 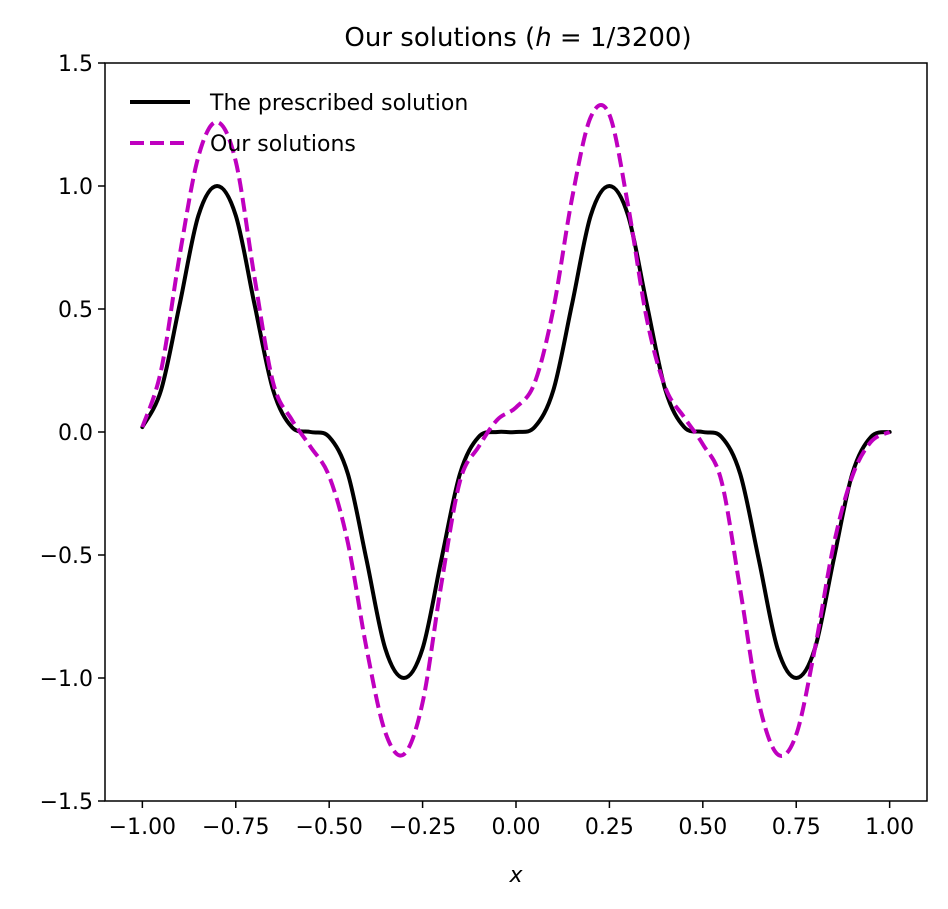 What do you see at coordinates (515, 875) in the screenshot?
I see `x-axis-label: x` at bounding box center [515, 875].